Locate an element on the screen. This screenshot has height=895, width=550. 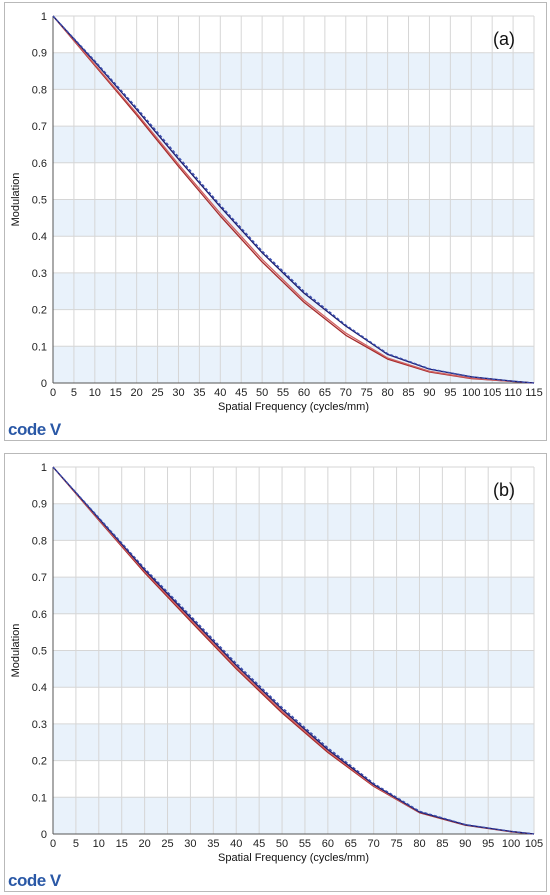
panel-label-b: (b) is located at coordinates (504, 490).